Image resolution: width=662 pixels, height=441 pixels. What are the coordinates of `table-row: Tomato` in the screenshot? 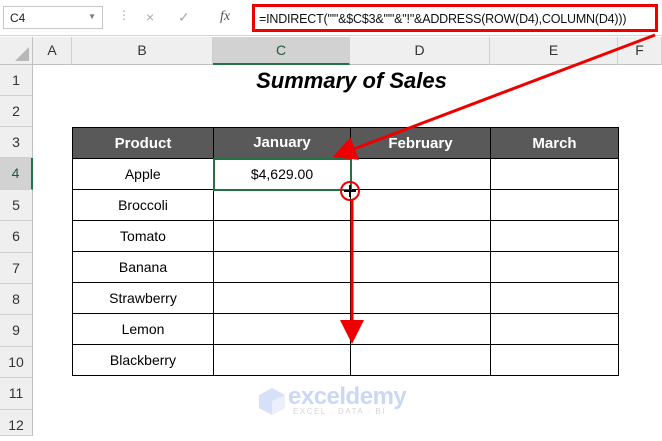 It's located at (345, 236).